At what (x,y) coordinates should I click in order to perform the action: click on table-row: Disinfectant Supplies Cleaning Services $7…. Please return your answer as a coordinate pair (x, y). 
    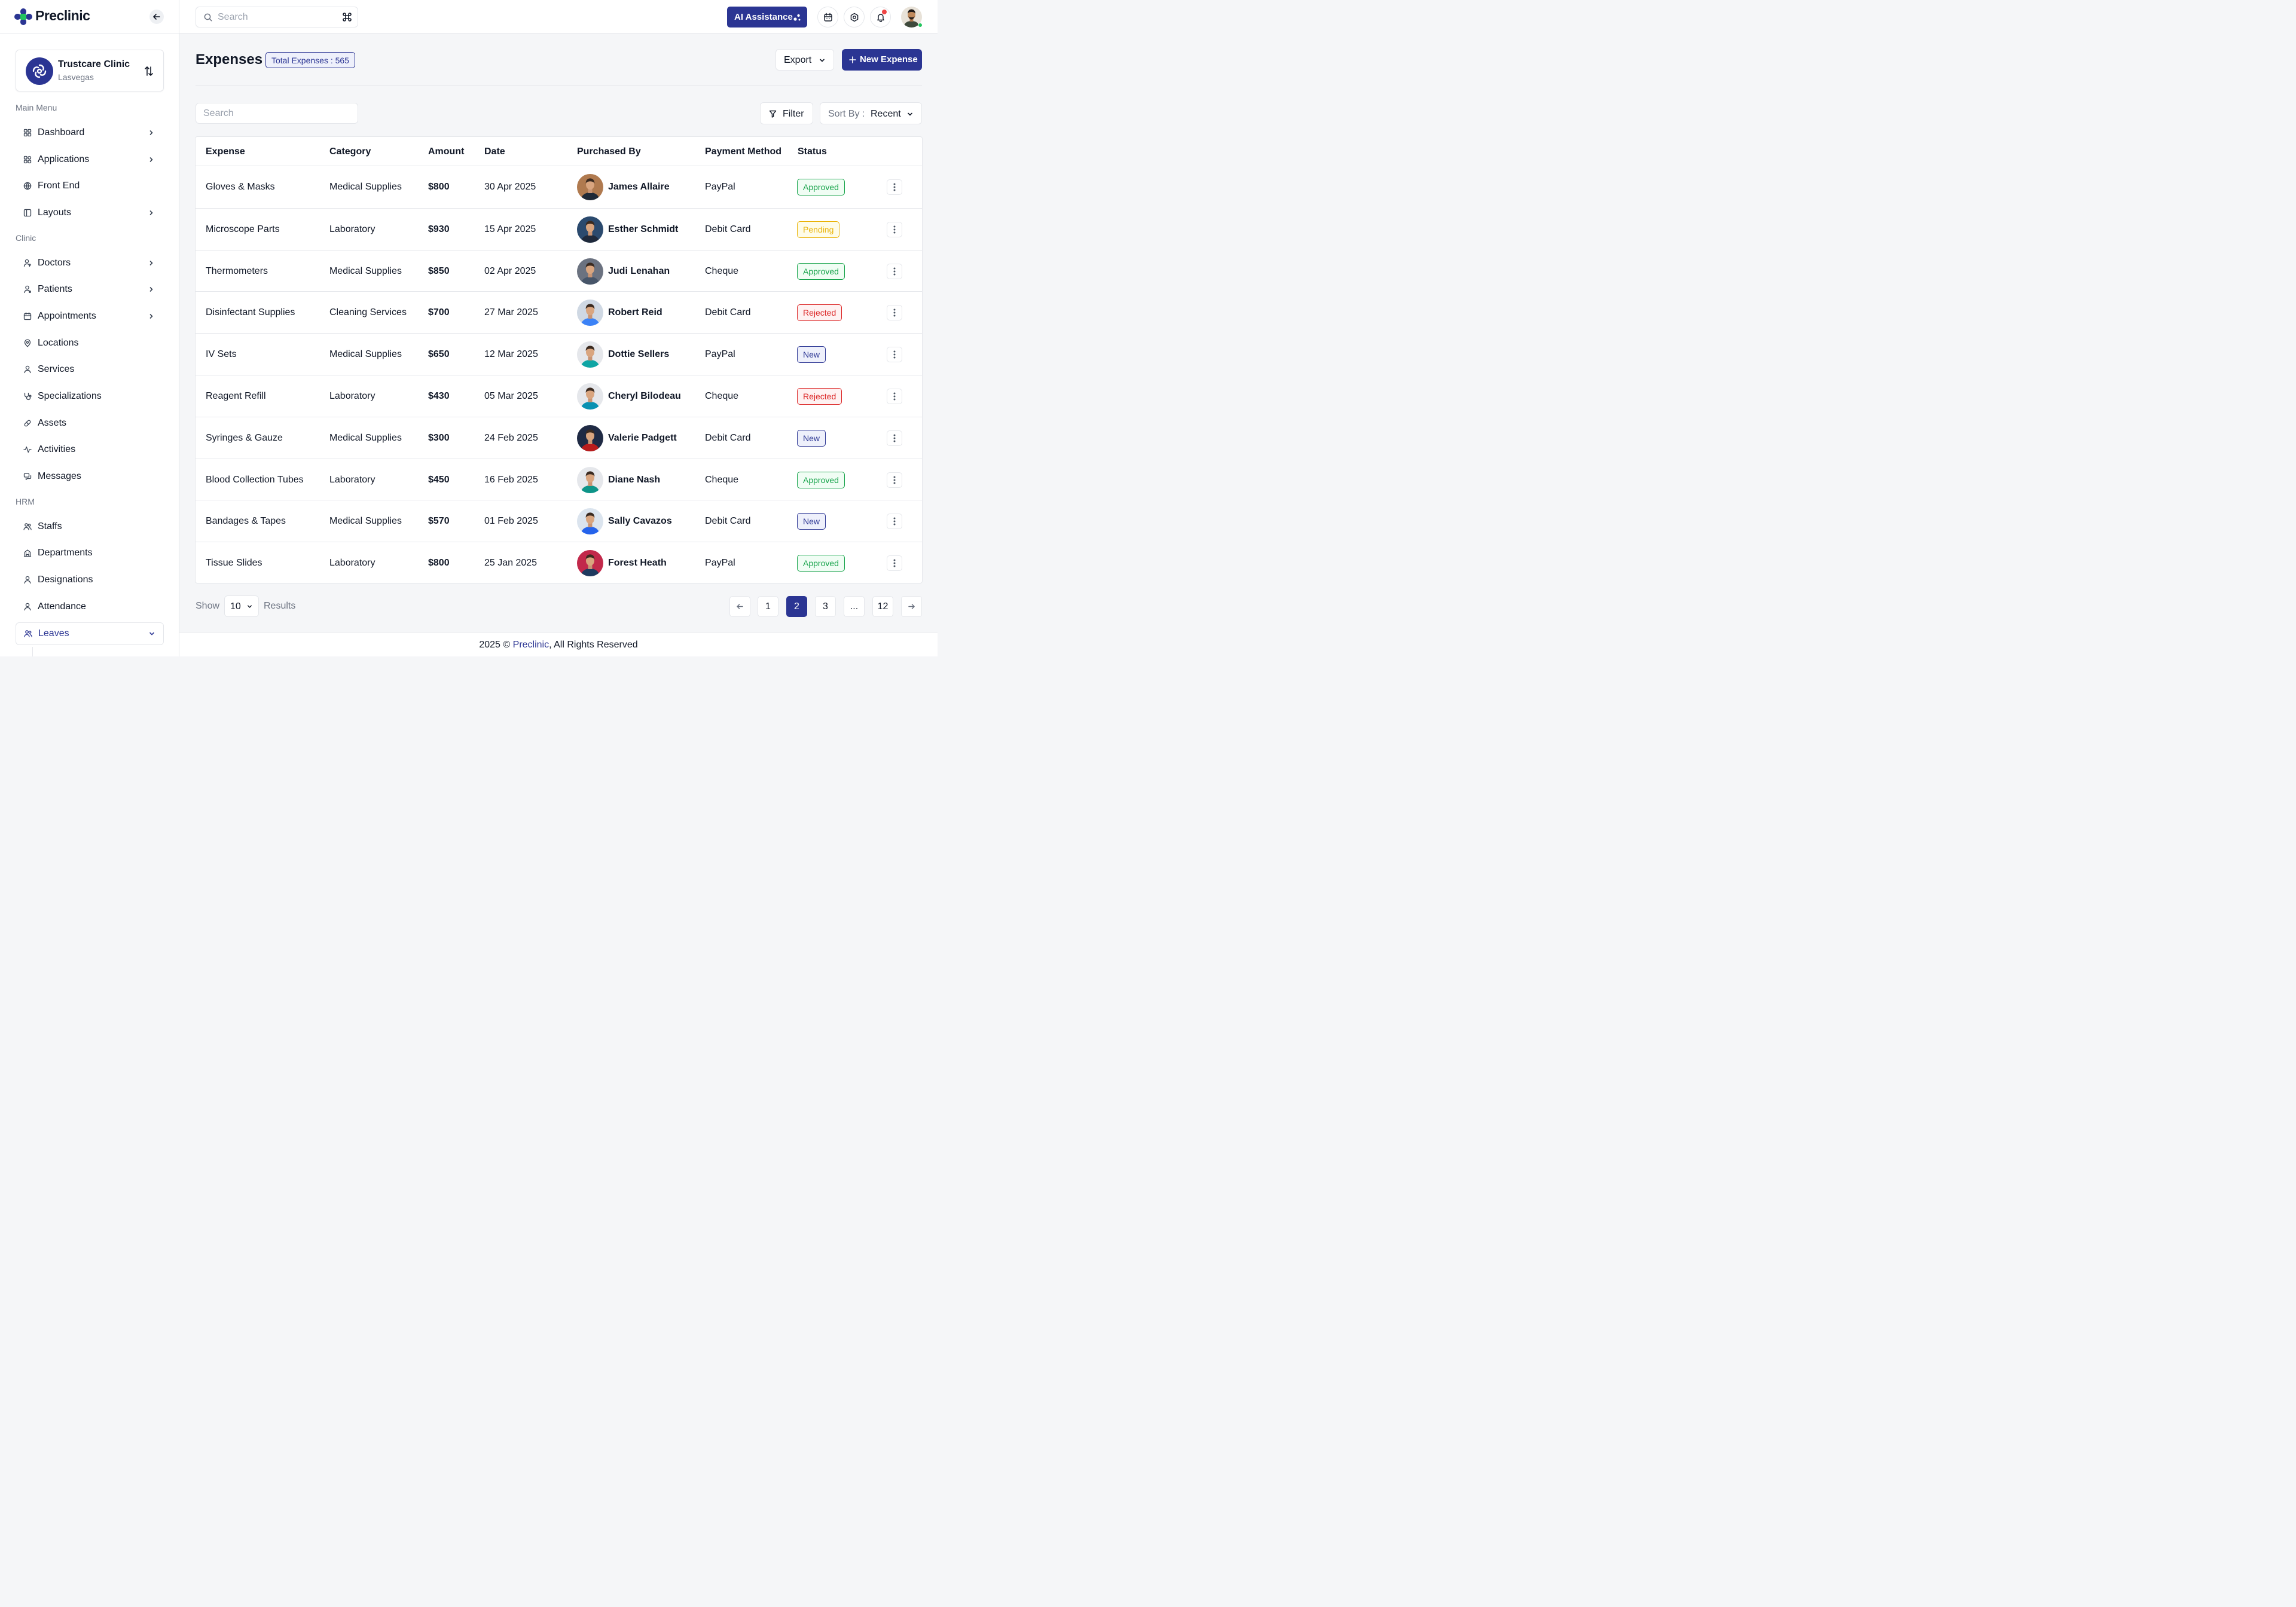
    Looking at the image, I should click on (559, 312).